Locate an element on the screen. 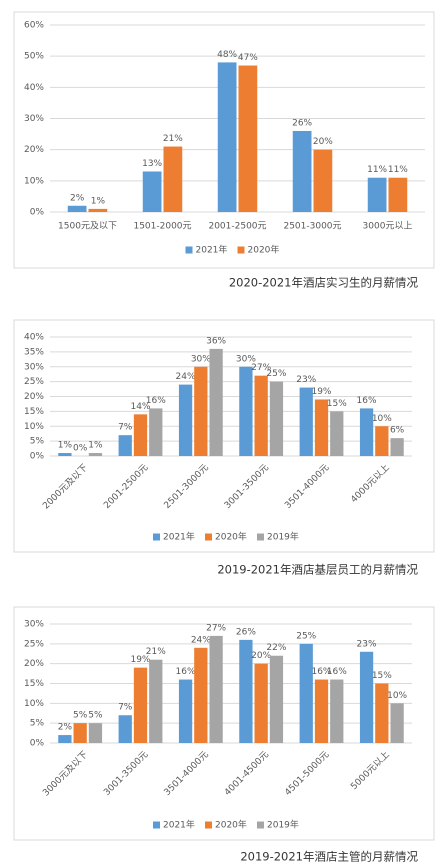 The image size is (447, 867). x-tick-label: 3000元及以下 is located at coordinates (65, 773).